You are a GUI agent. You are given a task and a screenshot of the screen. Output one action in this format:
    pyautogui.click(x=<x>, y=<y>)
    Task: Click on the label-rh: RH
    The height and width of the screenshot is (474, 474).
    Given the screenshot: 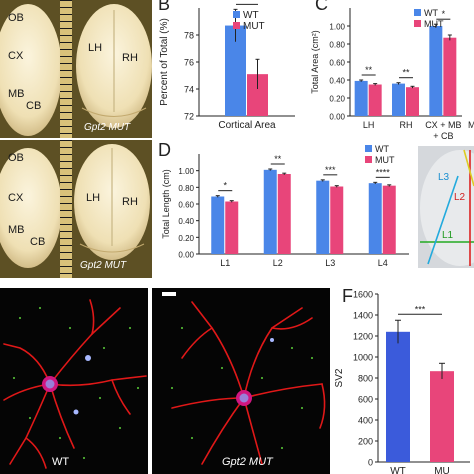 What is the action you would take?
    pyautogui.click(x=130, y=202)
    